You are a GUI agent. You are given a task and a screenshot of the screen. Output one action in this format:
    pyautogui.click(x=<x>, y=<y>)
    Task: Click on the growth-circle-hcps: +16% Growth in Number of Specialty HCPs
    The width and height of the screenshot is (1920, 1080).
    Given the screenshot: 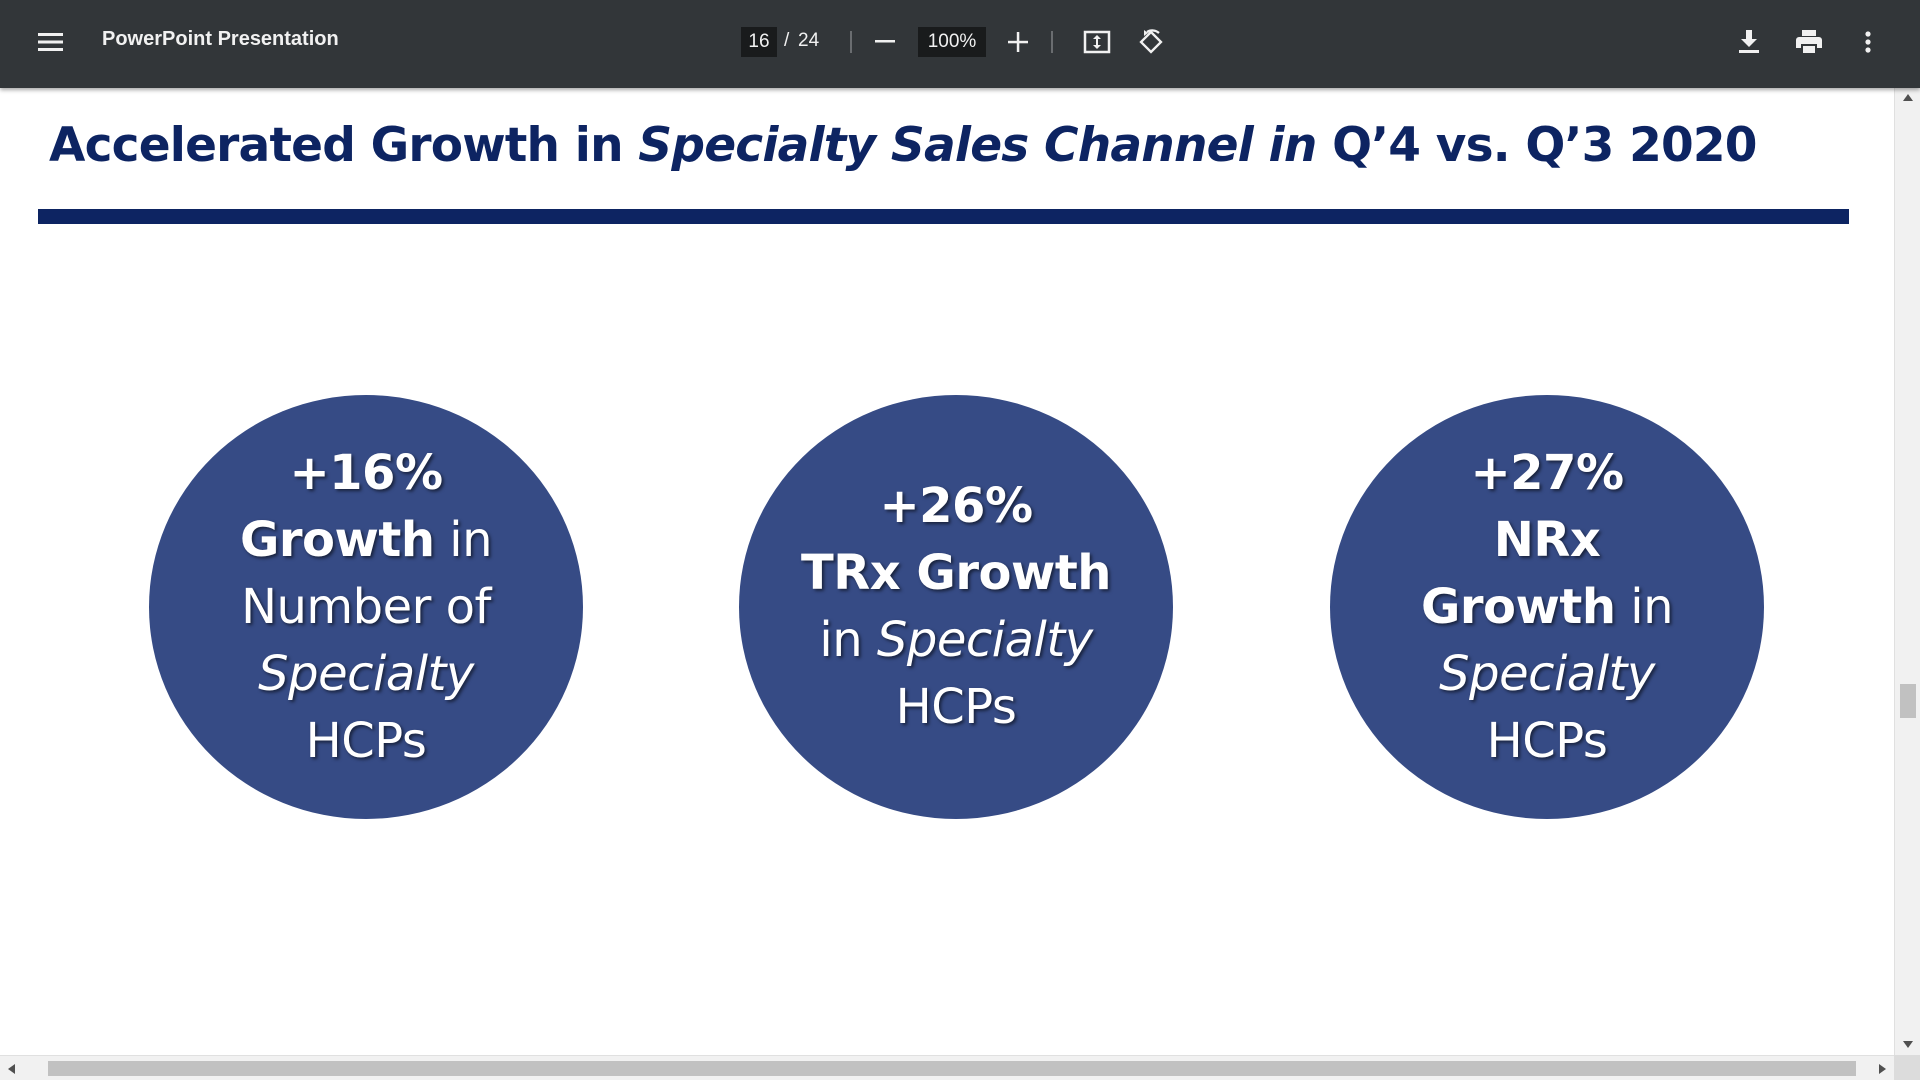 What is the action you would take?
    pyautogui.click(x=366, y=607)
    